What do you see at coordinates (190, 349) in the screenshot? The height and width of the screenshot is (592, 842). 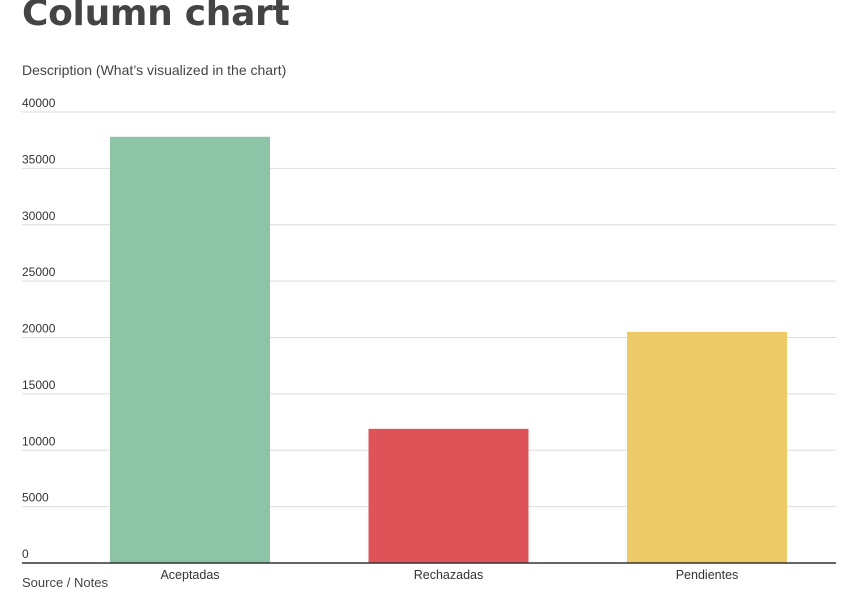 I see `bar-aceptadas` at bounding box center [190, 349].